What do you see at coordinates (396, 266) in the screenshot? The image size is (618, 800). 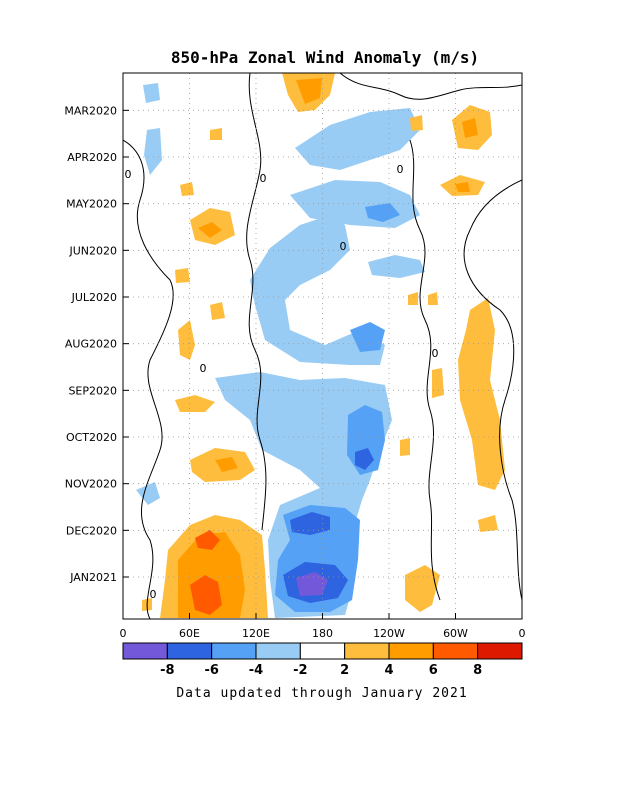 I see `negative-region-jun` at bounding box center [396, 266].